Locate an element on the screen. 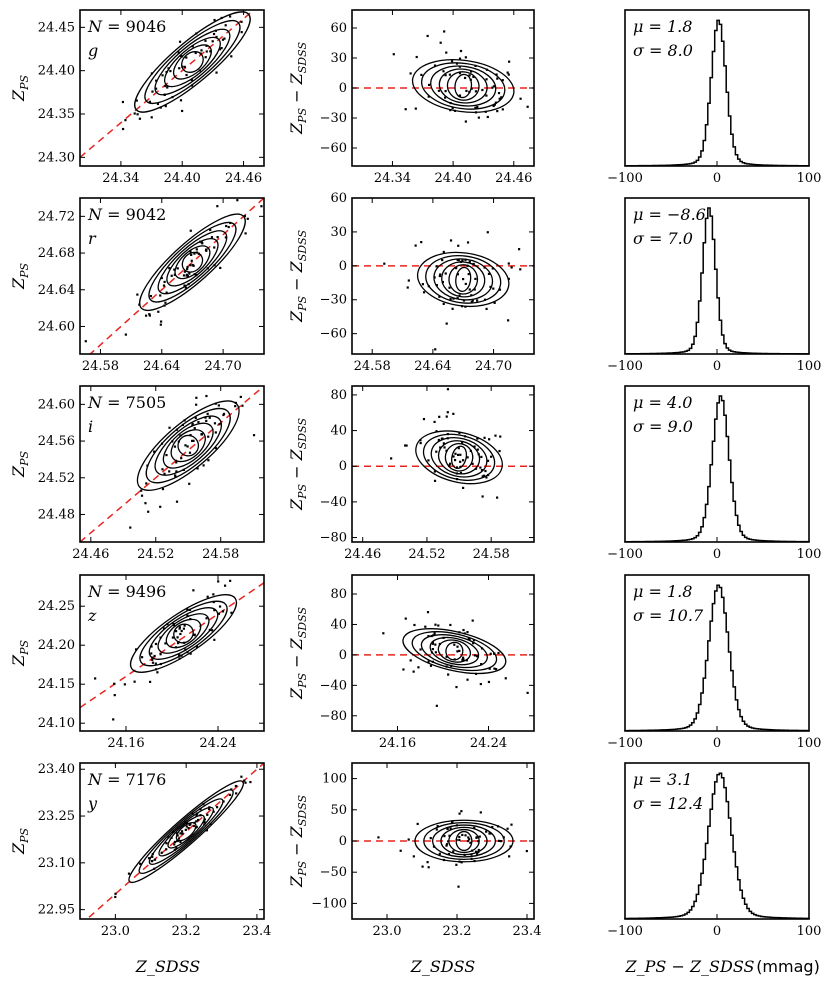 This screenshot has height=984, width=830. band-label: y is located at coordinates (92, 803).